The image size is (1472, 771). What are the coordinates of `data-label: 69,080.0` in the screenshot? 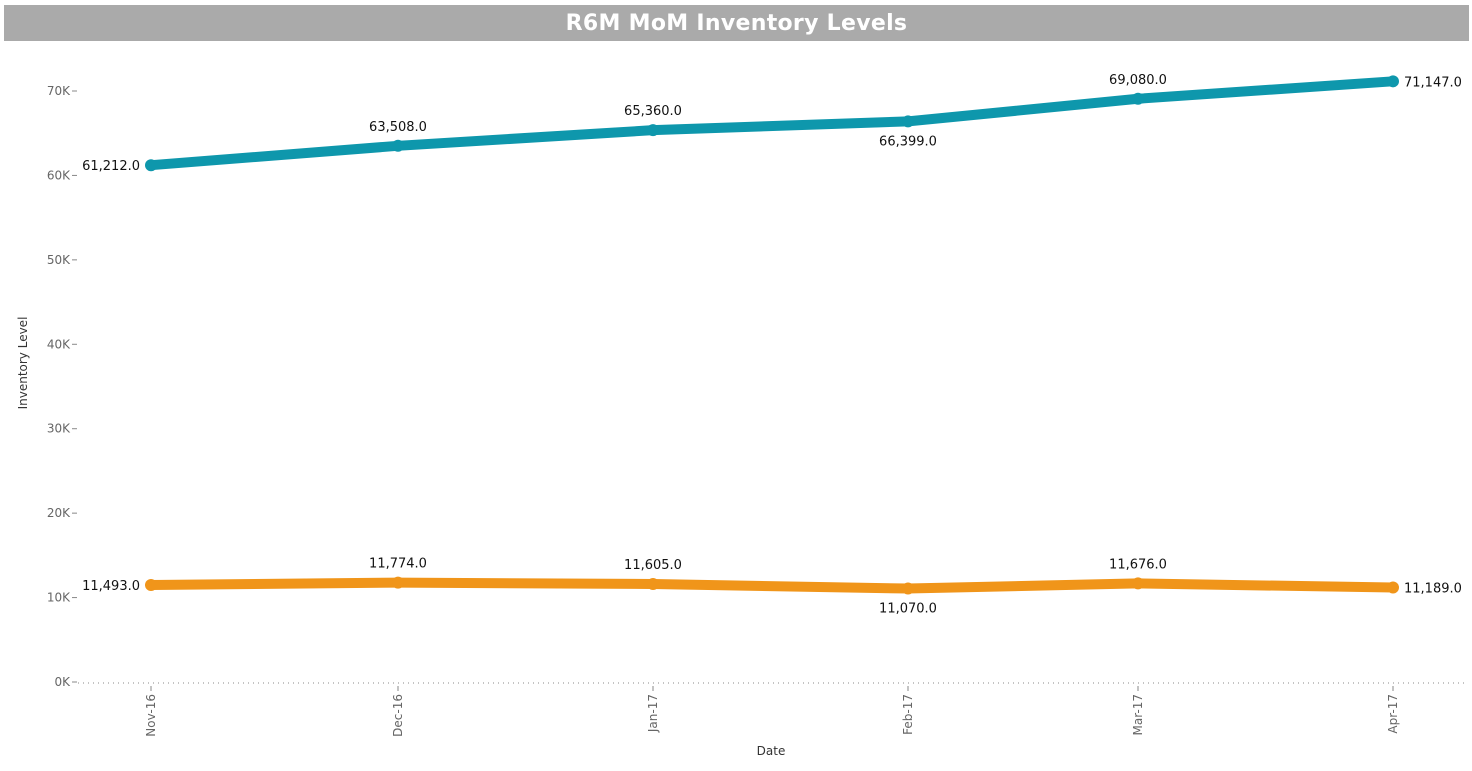 It's located at (1138, 80).